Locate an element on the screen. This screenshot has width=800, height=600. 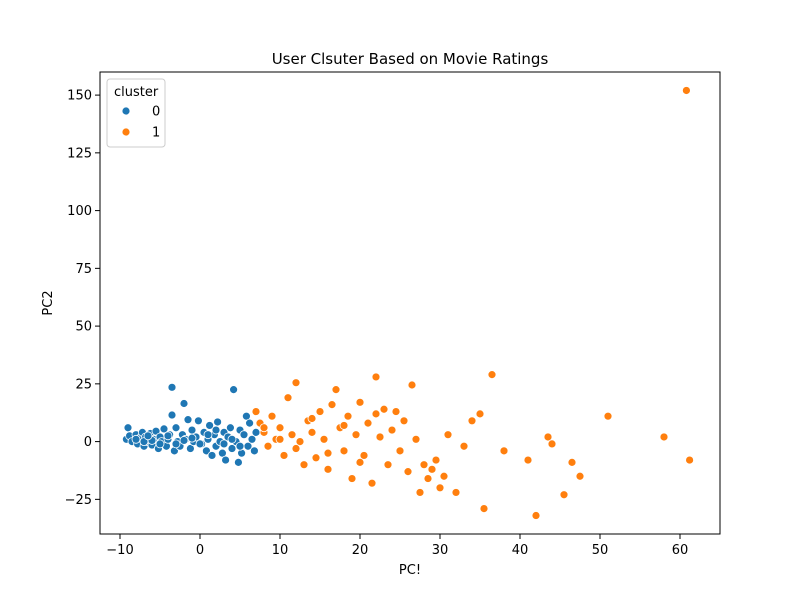
legend-label-cluster-0: 0 is located at coordinates (156, 112).